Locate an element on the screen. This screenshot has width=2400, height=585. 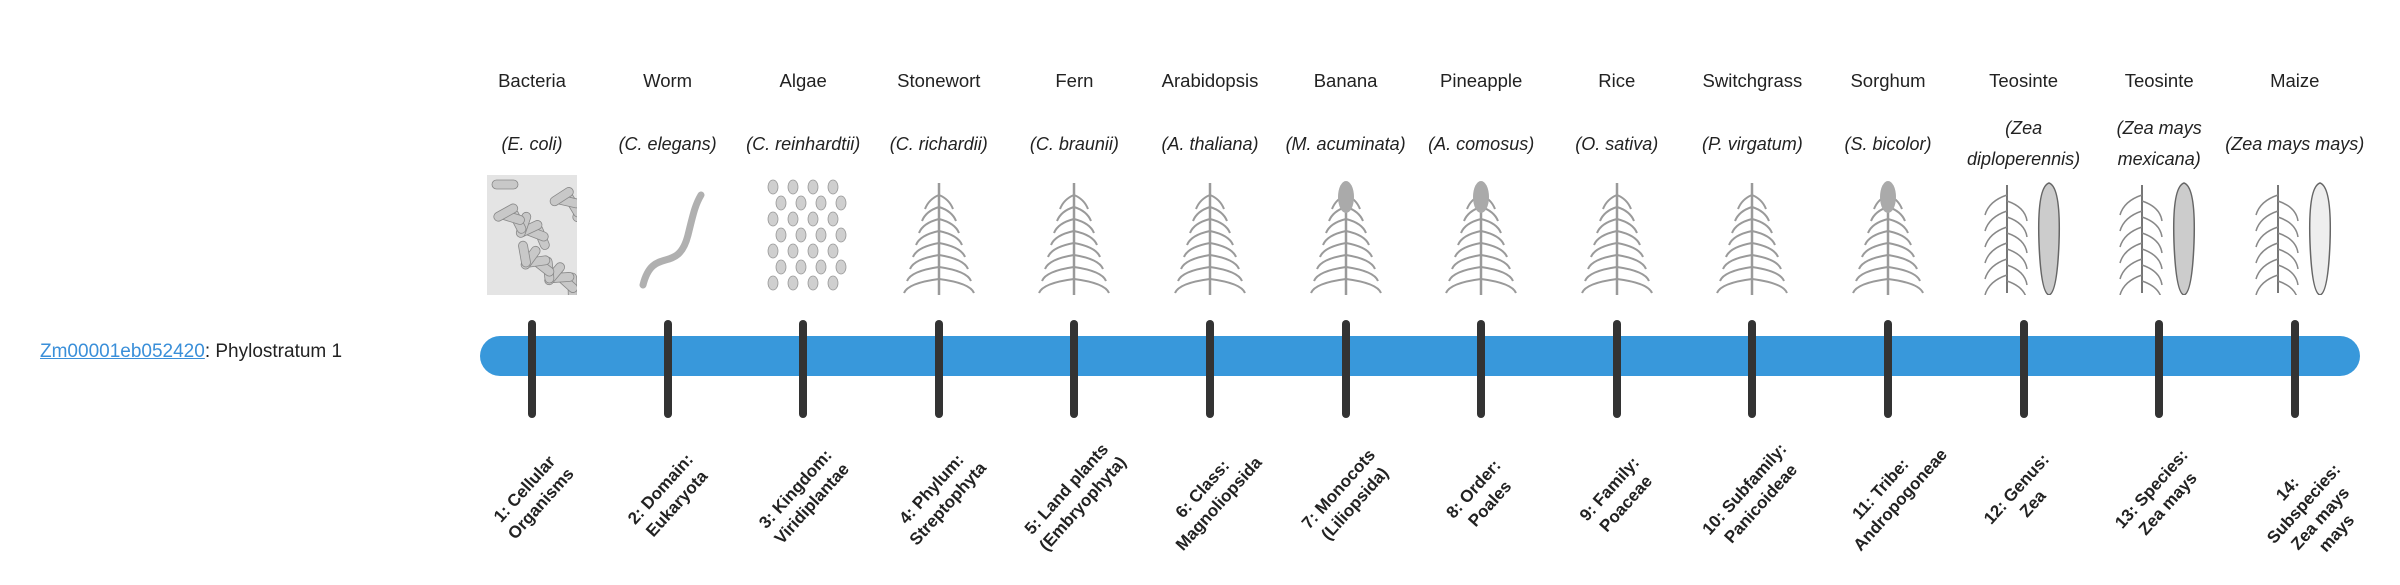
rank-label: 13: Species: Zea mays is located at coordinates (2156, 492).